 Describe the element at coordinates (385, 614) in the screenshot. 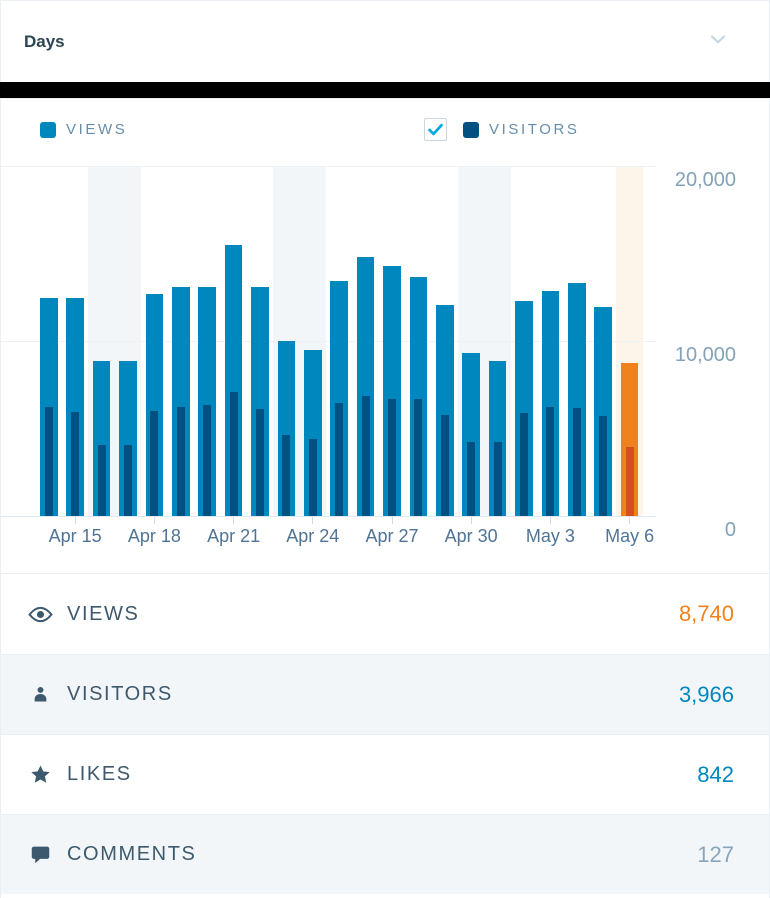

I see `summary-row-views: VIEWS 8,740` at that location.